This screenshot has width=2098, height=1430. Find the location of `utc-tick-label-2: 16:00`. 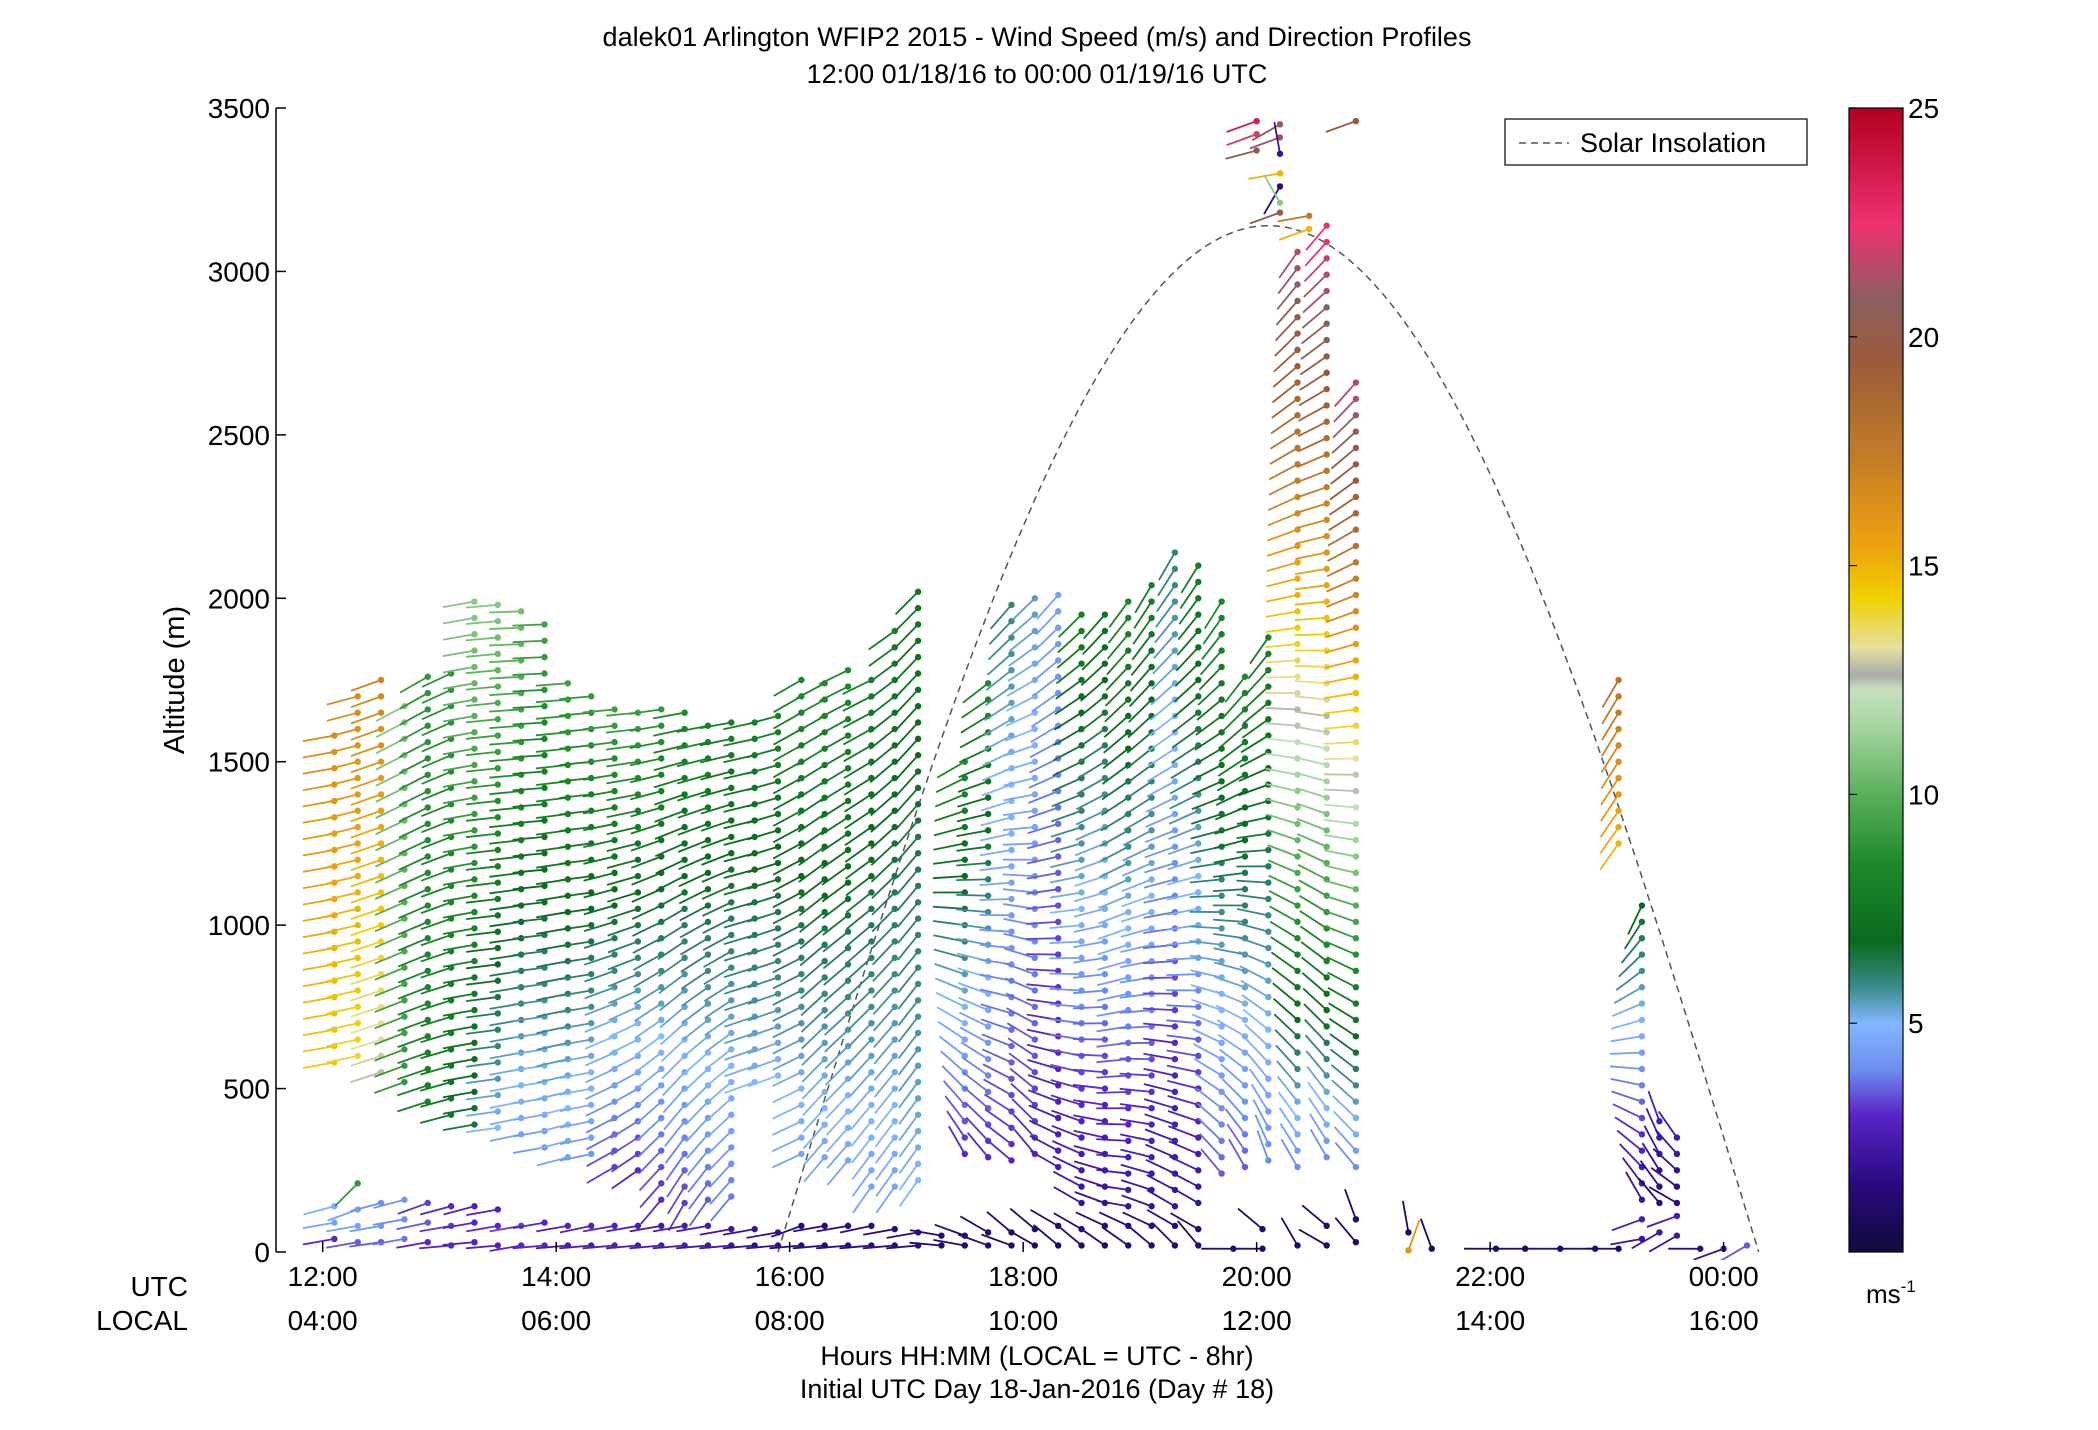

utc-tick-label-2: 16:00 is located at coordinates (790, 1276).